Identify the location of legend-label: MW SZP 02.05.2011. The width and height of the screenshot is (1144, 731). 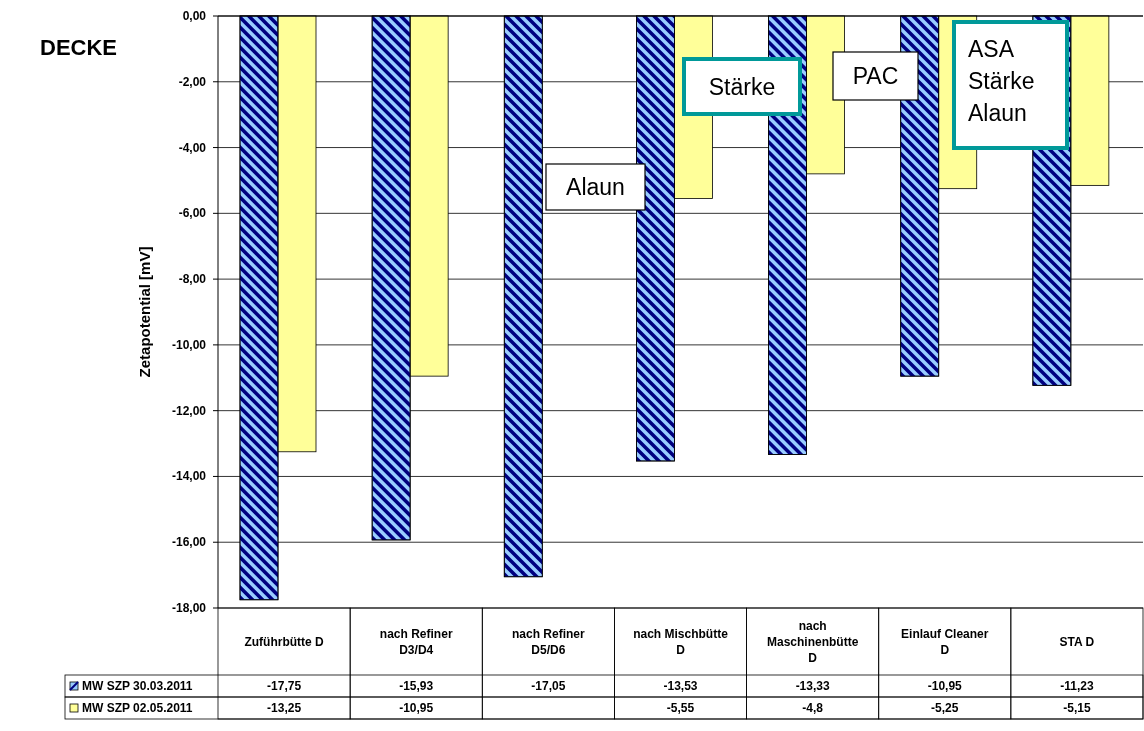
(137, 708).